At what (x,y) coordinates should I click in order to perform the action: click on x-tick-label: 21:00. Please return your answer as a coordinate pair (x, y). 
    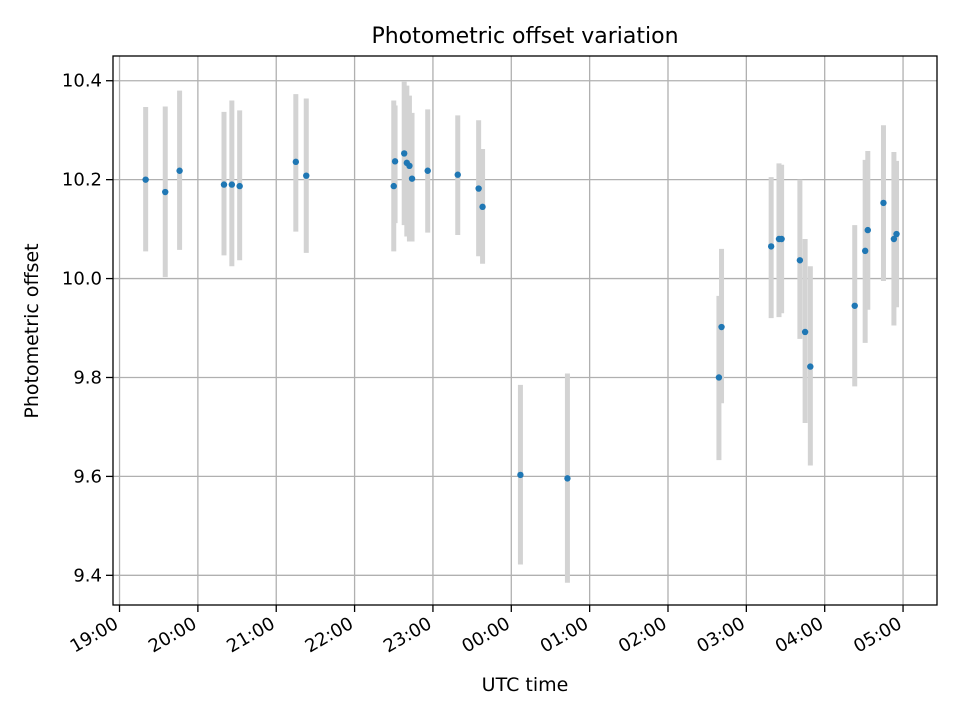
    Looking at the image, I should click on (250, 635).